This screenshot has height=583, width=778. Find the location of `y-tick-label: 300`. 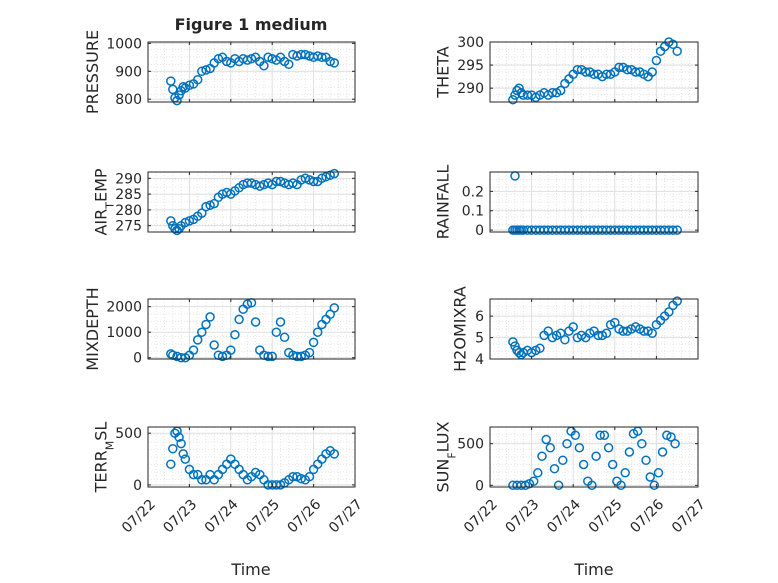

y-tick-label: 300 is located at coordinates (470, 43).